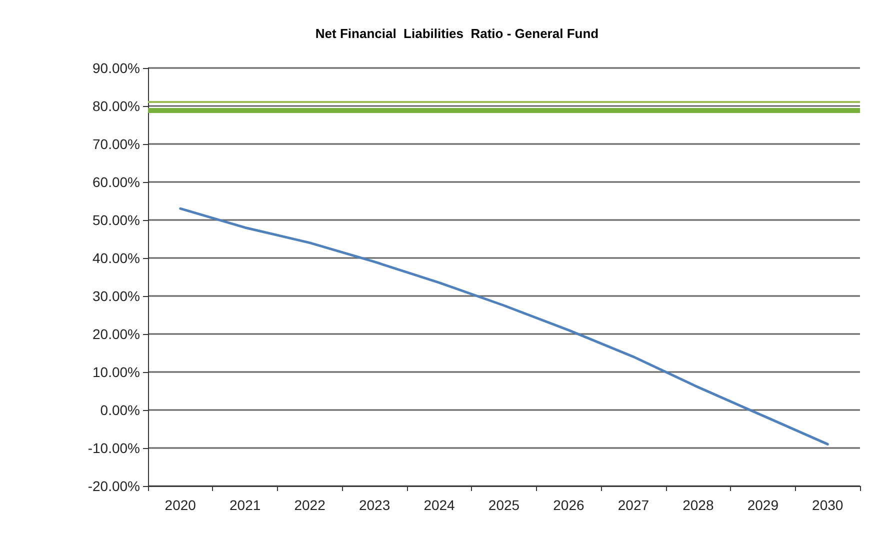 The width and height of the screenshot is (870, 546). What do you see at coordinates (116, 182) in the screenshot?
I see `y-tick-label: 60.00%` at bounding box center [116, 182].